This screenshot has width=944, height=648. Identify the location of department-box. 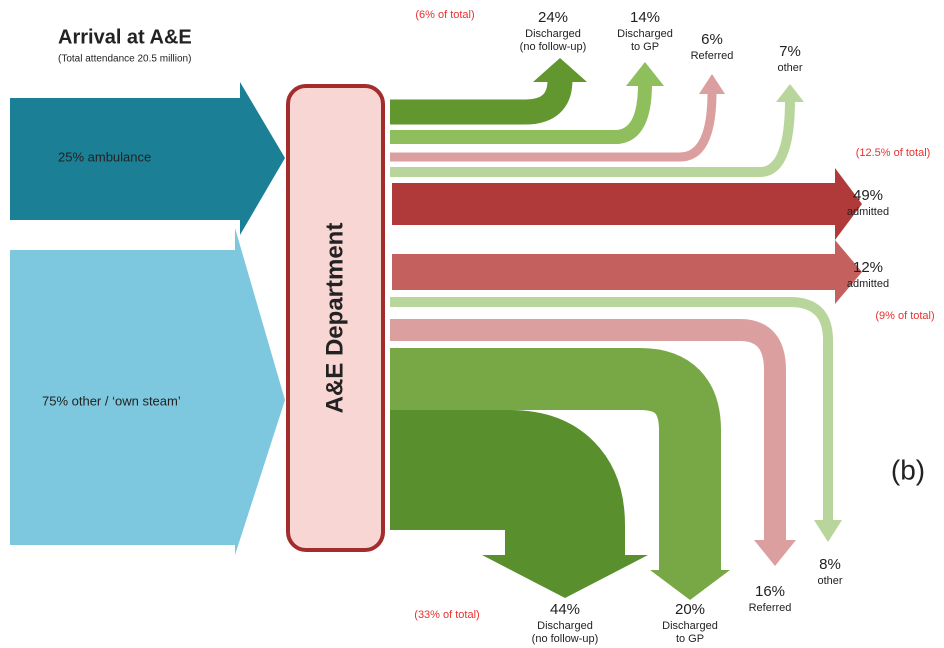
(335, 318).